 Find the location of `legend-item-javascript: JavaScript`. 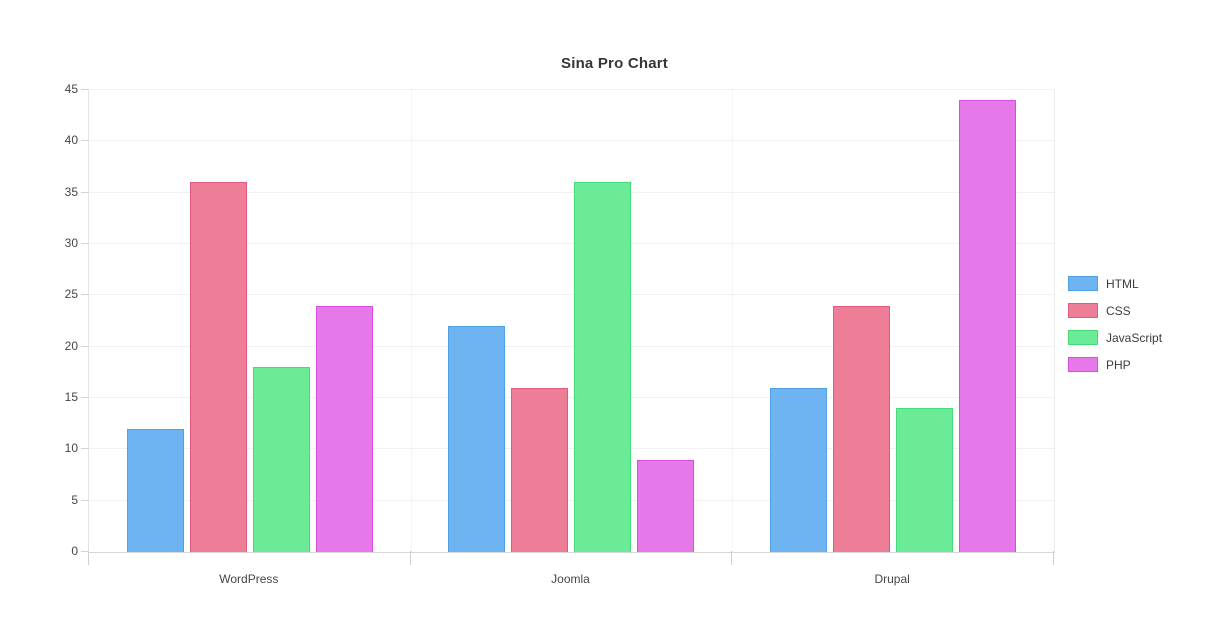

legend-item-javascript: JavaScript is located at coordinates (1115, 337).